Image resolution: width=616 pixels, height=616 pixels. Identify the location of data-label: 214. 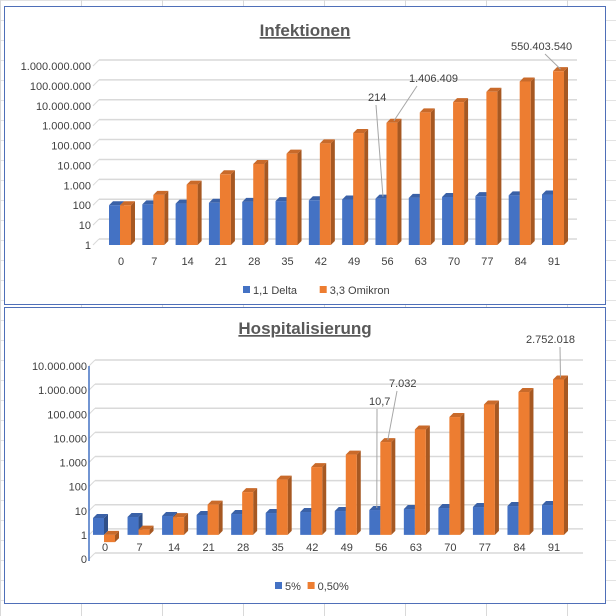
(377, 98).